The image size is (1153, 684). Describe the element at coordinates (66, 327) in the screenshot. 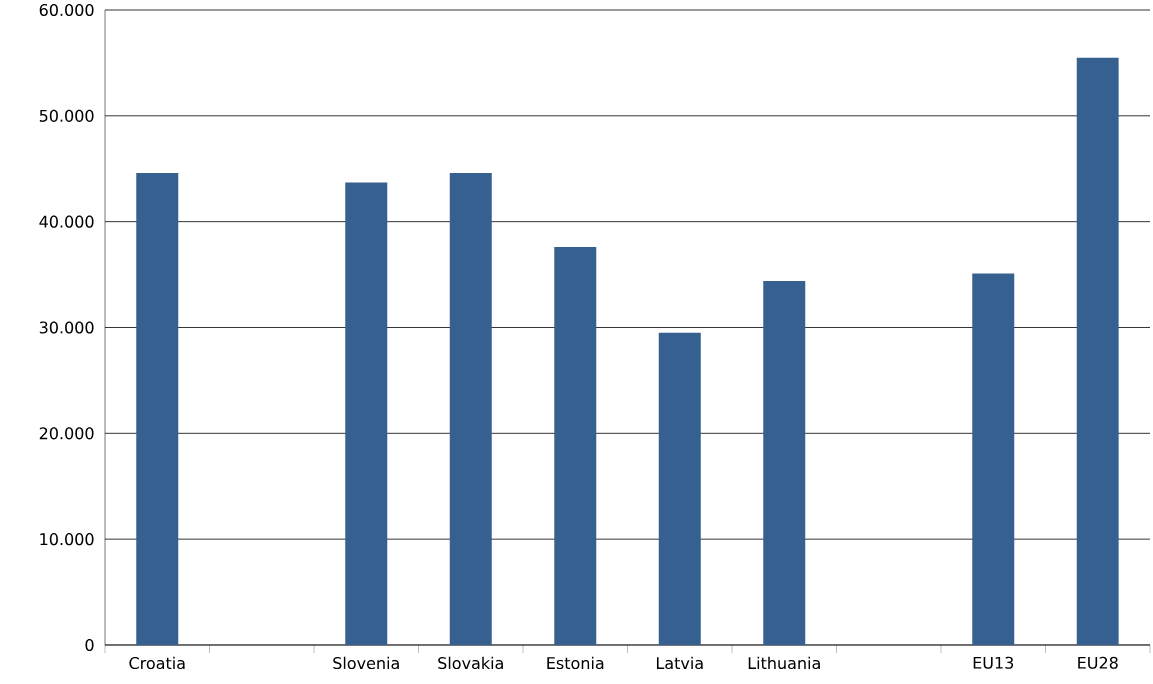

I see `y-tick-label: 30.000` at that location.